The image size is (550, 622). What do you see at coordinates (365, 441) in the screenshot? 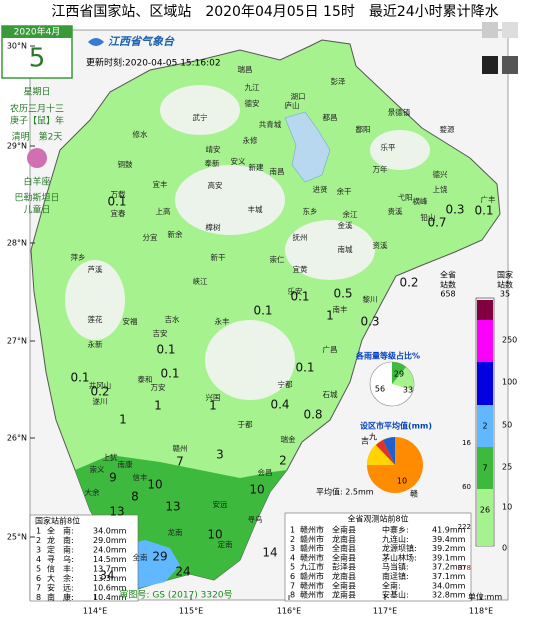
I see `city-pie-label: 吉` at bounding box center [365, 441].